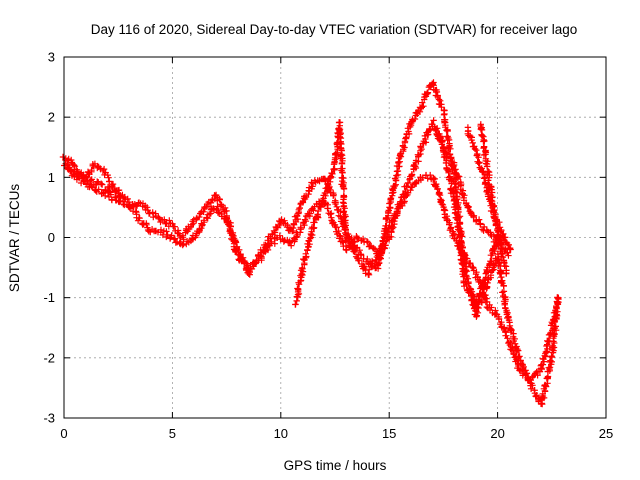 The width and height of the screenshot is (640, 480). I want to click on y-tick-label: 0, so click(51, 237).